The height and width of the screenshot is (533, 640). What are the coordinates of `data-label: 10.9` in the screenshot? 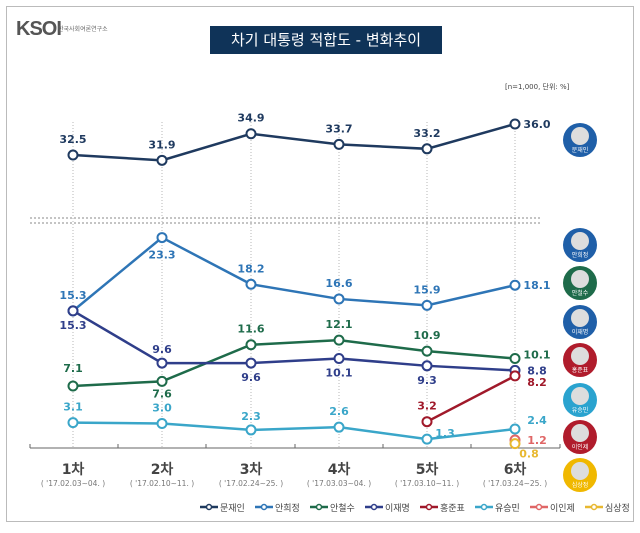 It's located at (426, 335).